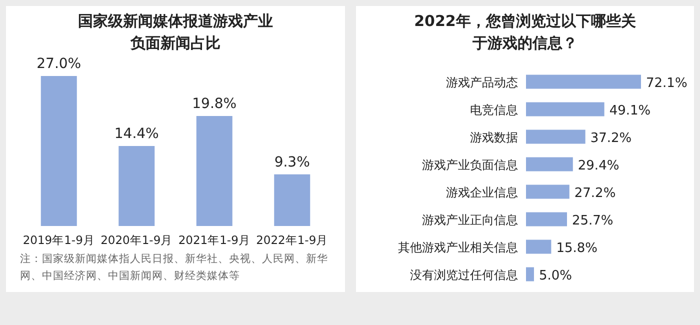 This screenshot has height=325, width=700. Describe the element at coordinates (599, 166) in the screenshot. I see `data-label: 29.4%` at that location.